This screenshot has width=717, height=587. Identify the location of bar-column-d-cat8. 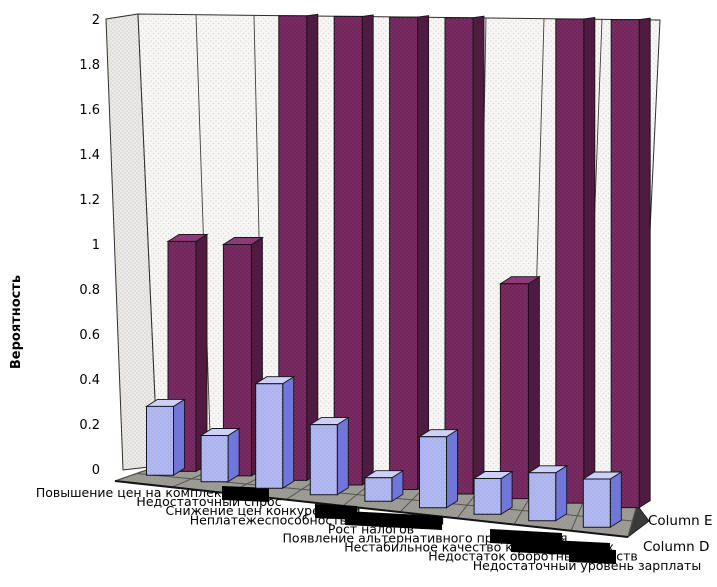
(542, 497).